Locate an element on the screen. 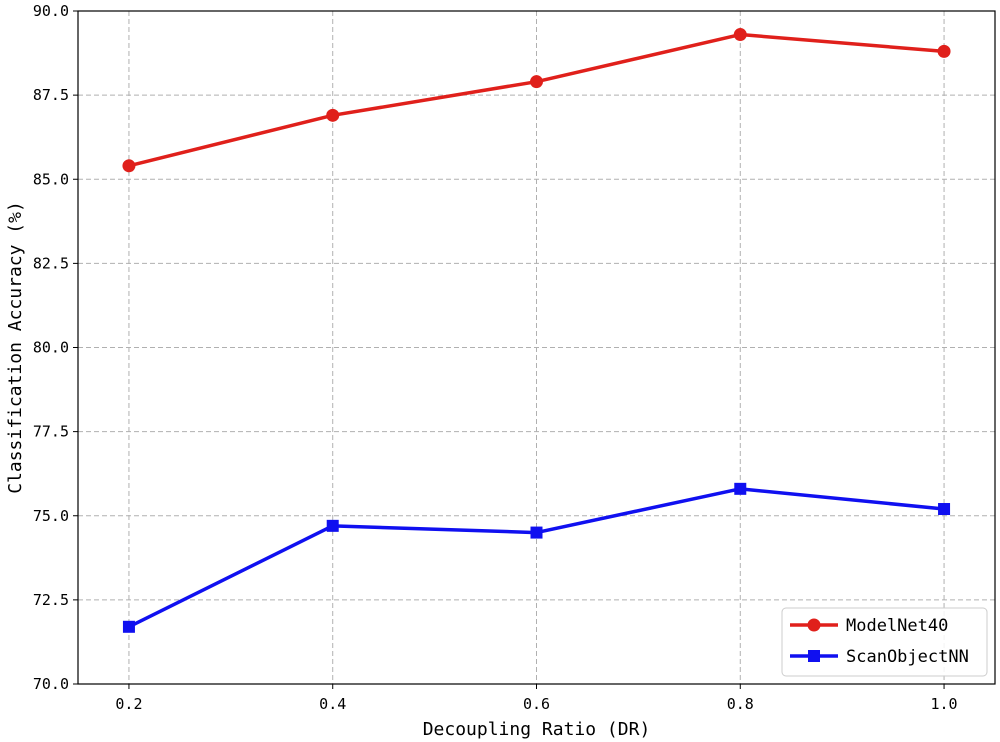 This screenshot has height=742, width=1000. x-tick-label: 0.8 is located at coordinates (740, 704).